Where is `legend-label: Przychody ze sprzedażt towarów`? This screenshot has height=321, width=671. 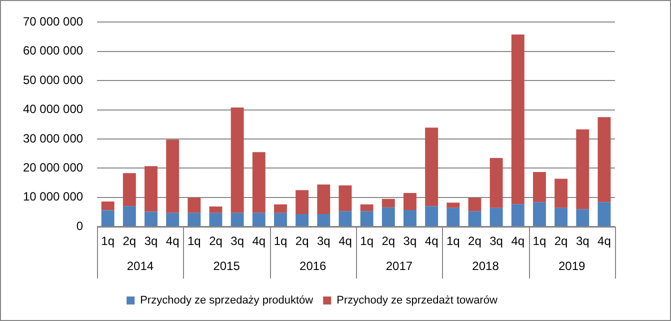
legend-label: Przychody ze sprzedażt towarów is located at coordinates (417, 300).